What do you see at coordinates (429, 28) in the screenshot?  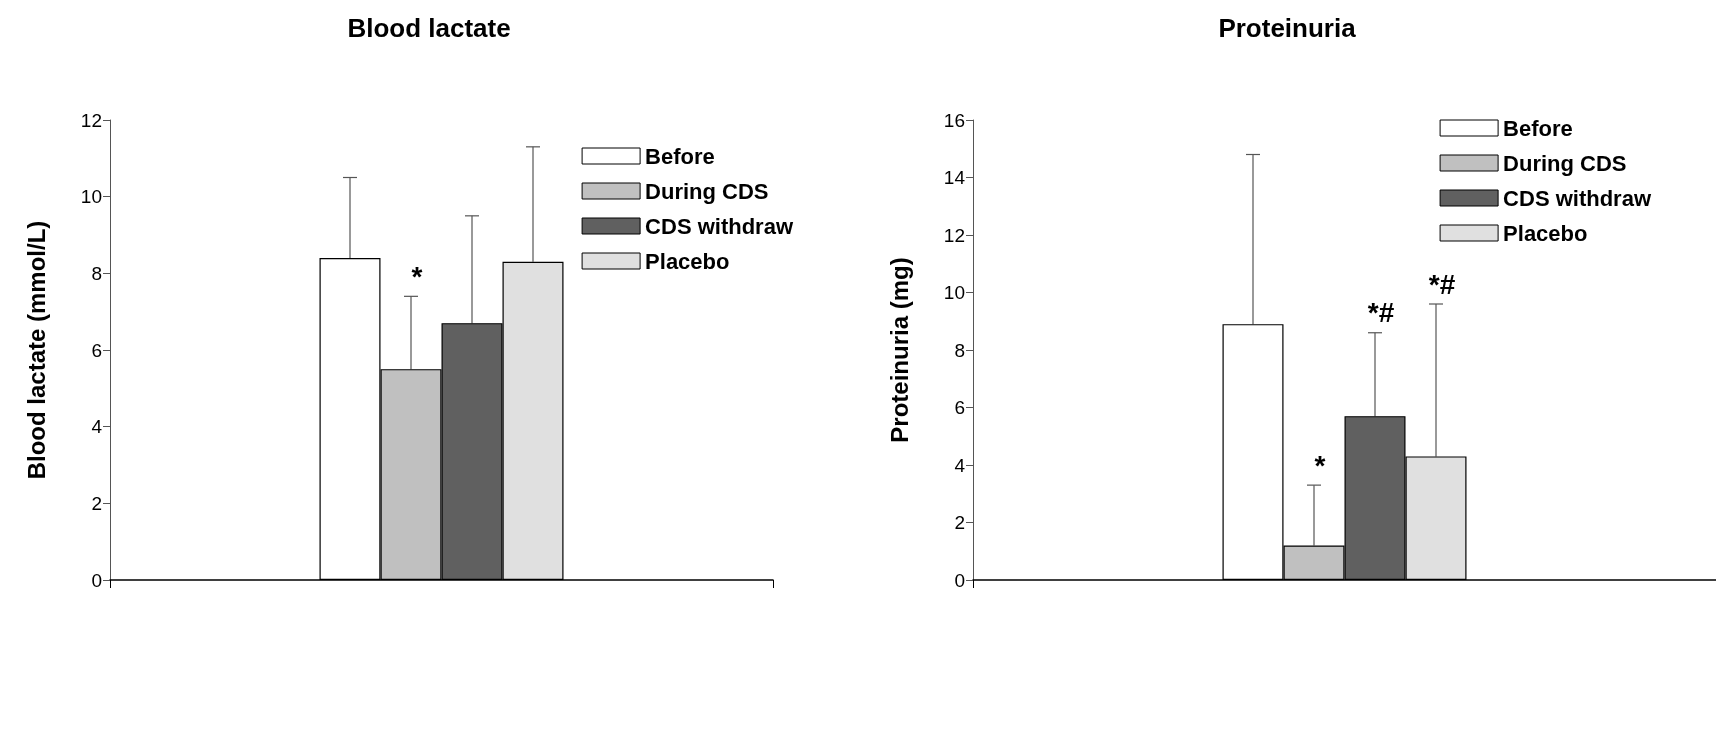 I see `chart-title: Blood lactate` at bounding box center [429, 28].